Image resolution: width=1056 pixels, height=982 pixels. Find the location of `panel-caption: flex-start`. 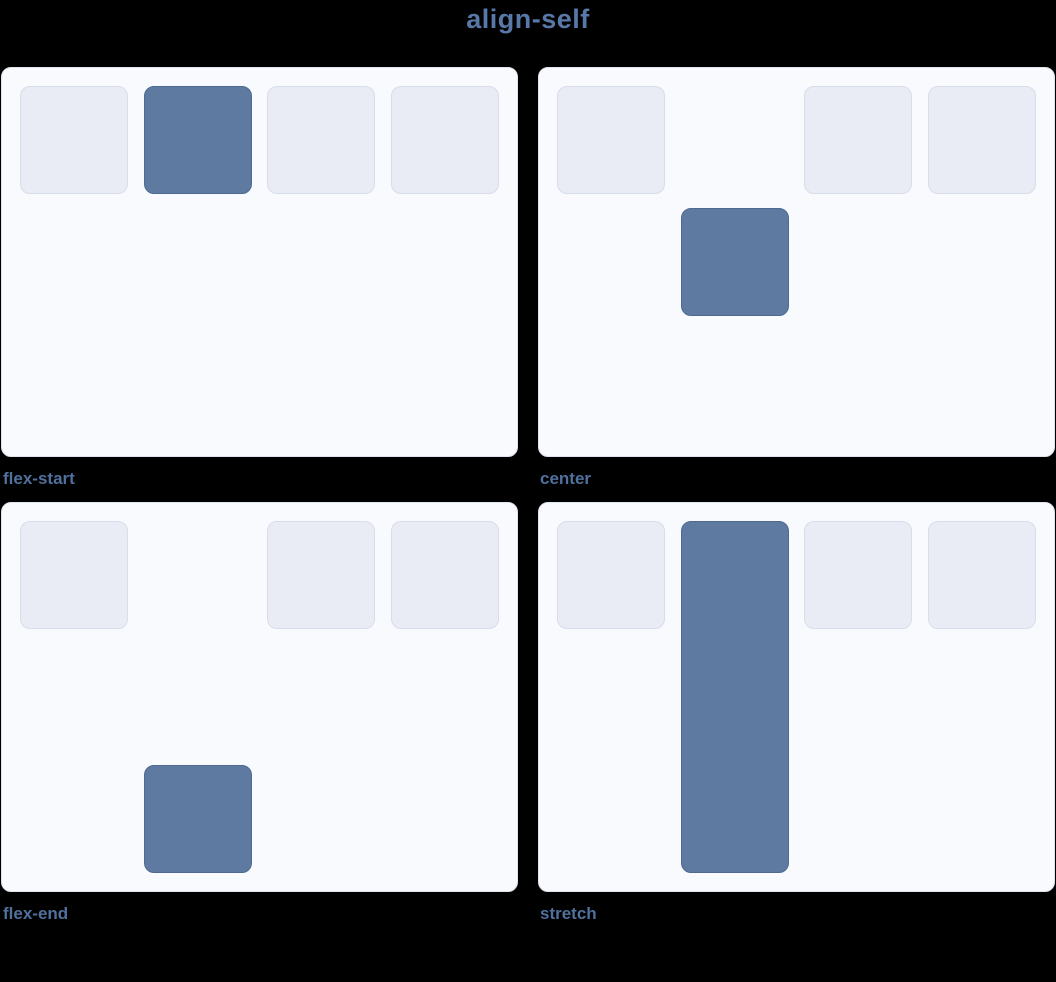

panel-caption: flex-start is located at coordinates (39, 478).